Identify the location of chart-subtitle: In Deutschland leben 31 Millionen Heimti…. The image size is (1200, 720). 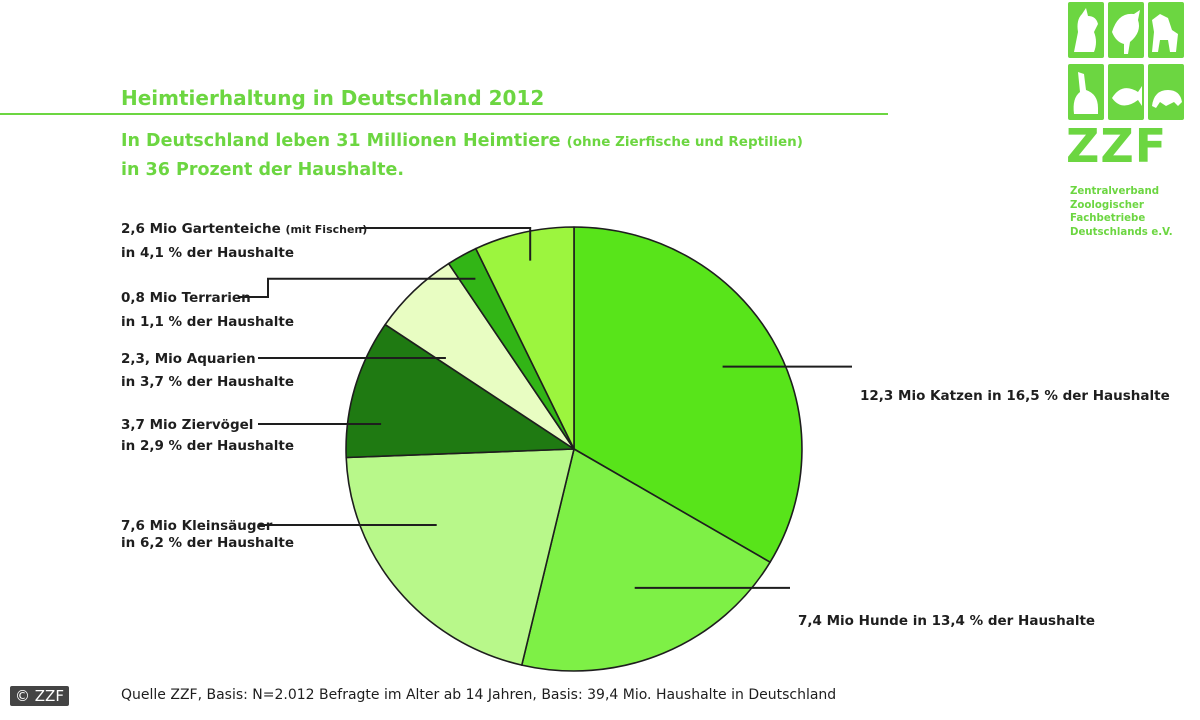
(462, 155).